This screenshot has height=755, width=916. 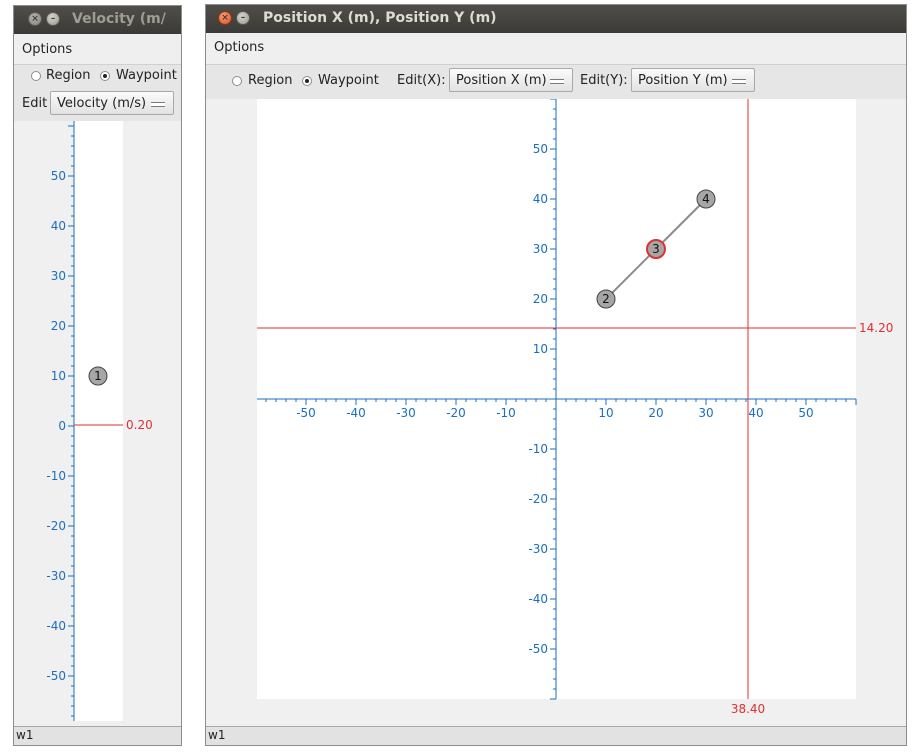 What do you see at coordinates (306, 413) in the screenshot?
I see `x-tick-label: -50` at bounding box center [306, 413].